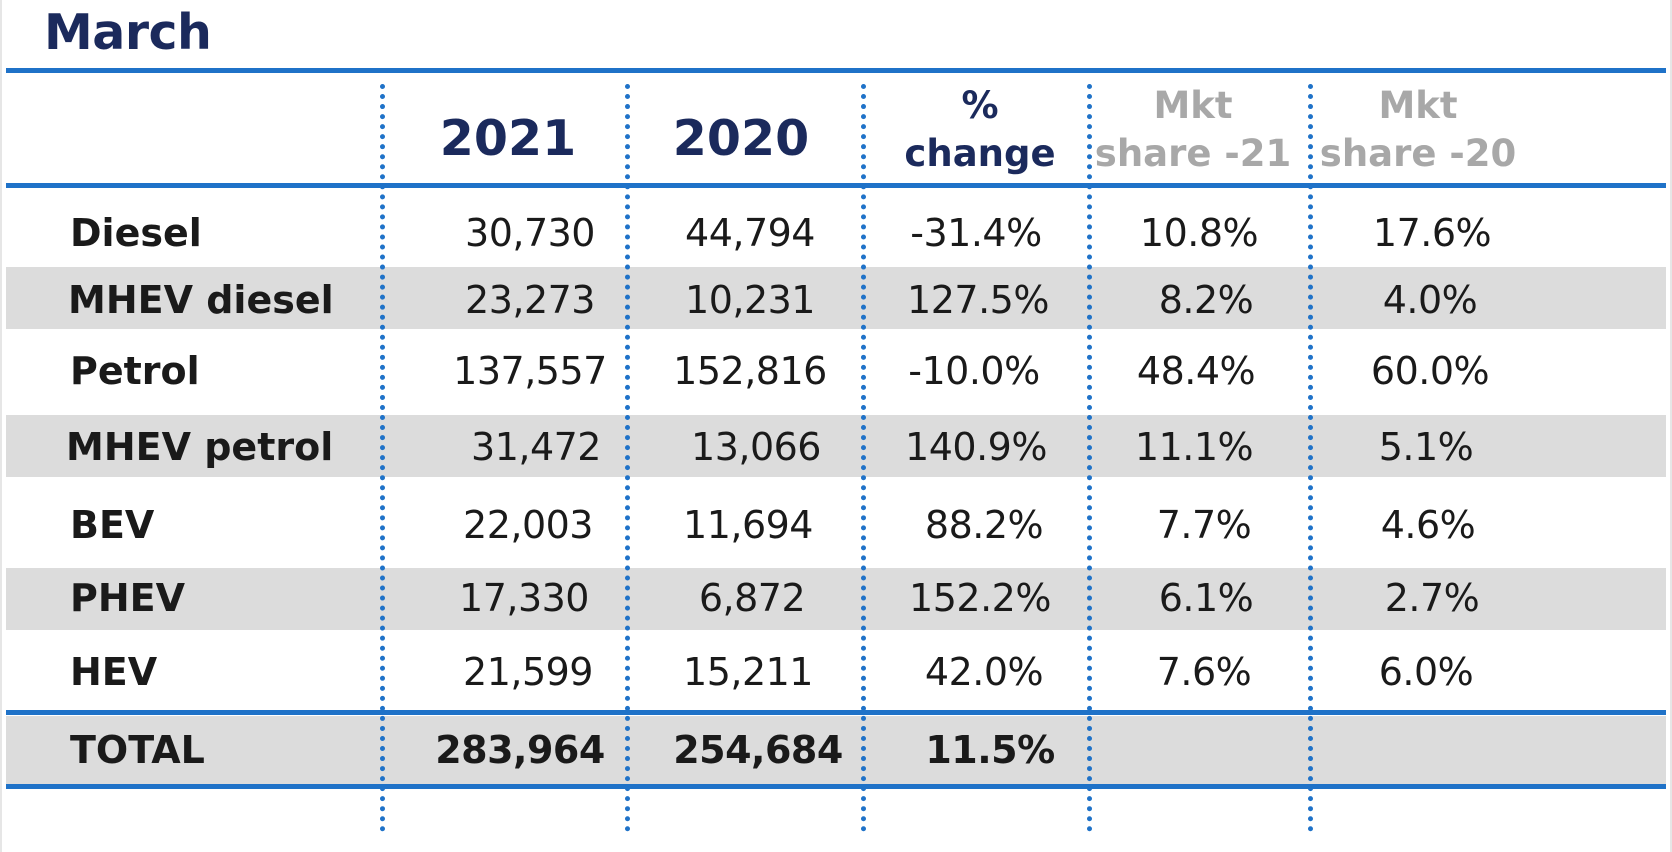 The width and height of the screenshot is (1672, 852). I want to click on row-shade-total, so click(836, 750).